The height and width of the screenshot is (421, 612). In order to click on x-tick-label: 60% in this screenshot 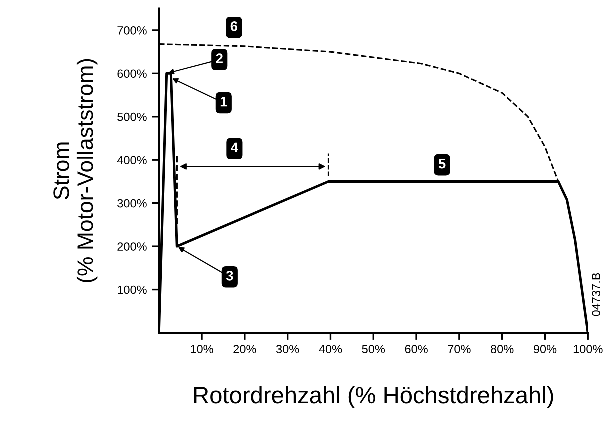, I will do `click(416, 349)`.